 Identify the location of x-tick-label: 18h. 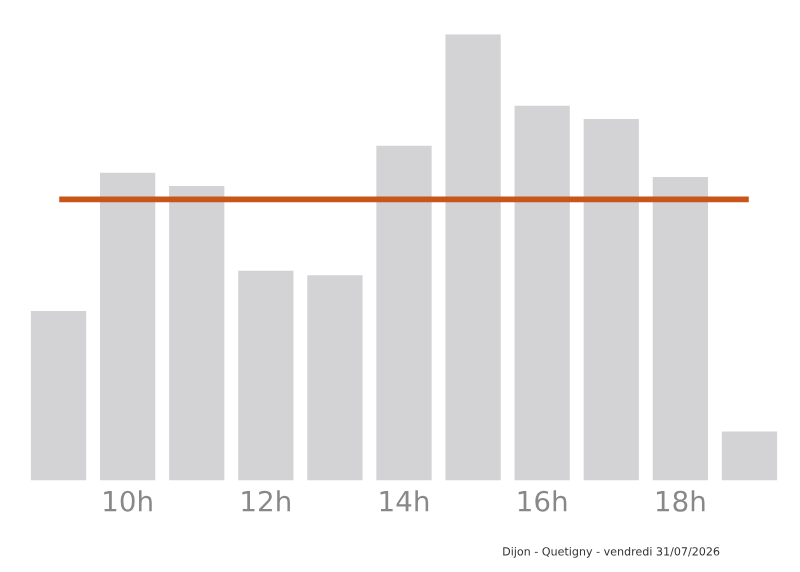
(680, 501).